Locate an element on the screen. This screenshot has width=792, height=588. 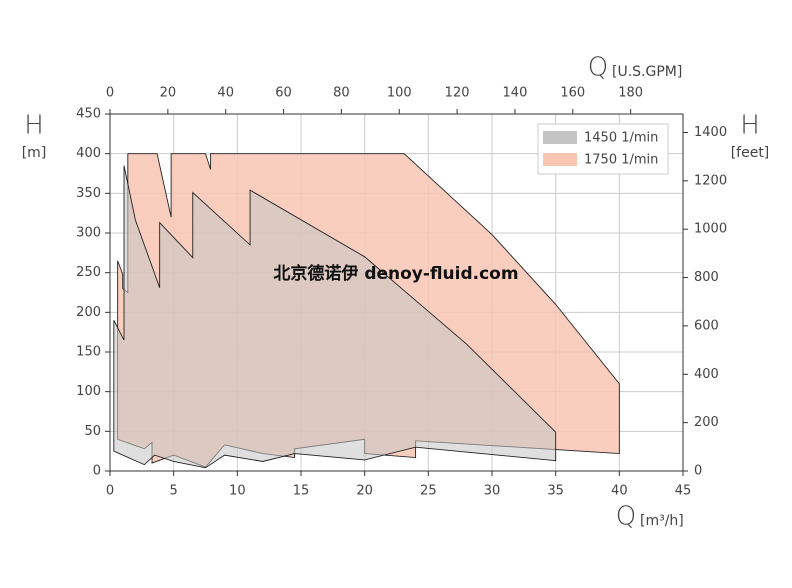
y-tick-label: 0 is located at coordinates (97, 471).